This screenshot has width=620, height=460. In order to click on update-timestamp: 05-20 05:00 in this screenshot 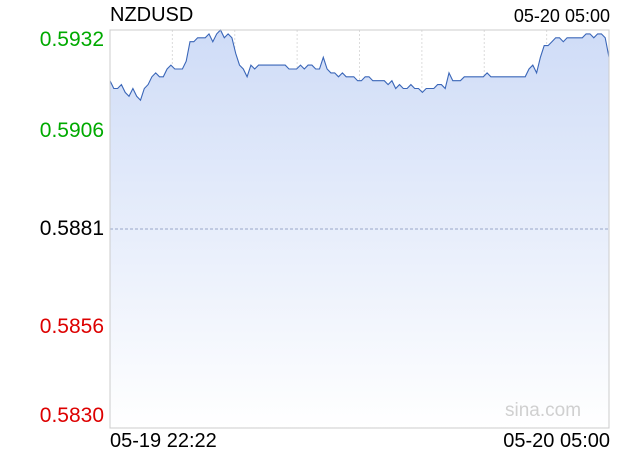, I will do `click(561, 16)`.